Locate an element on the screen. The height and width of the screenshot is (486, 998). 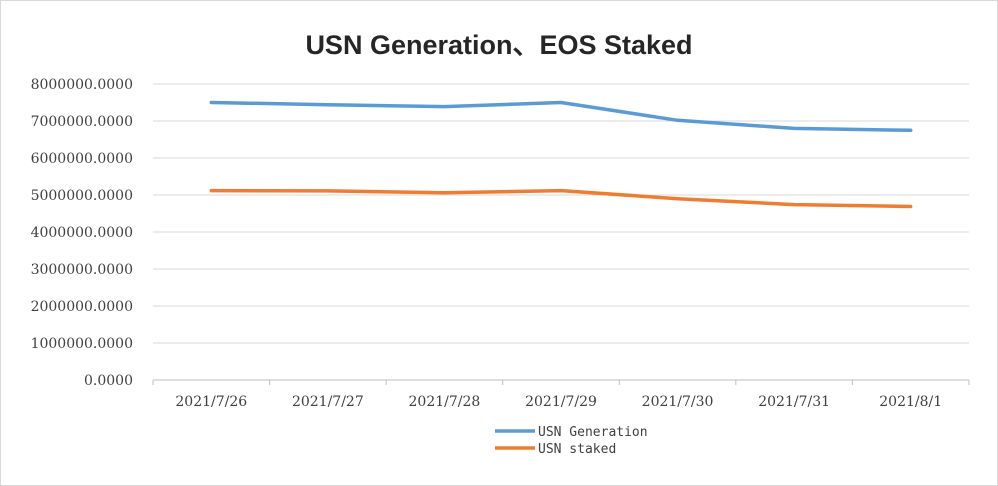
y-tick-label: 4000000.0000 is located at coordinates (82, 233).